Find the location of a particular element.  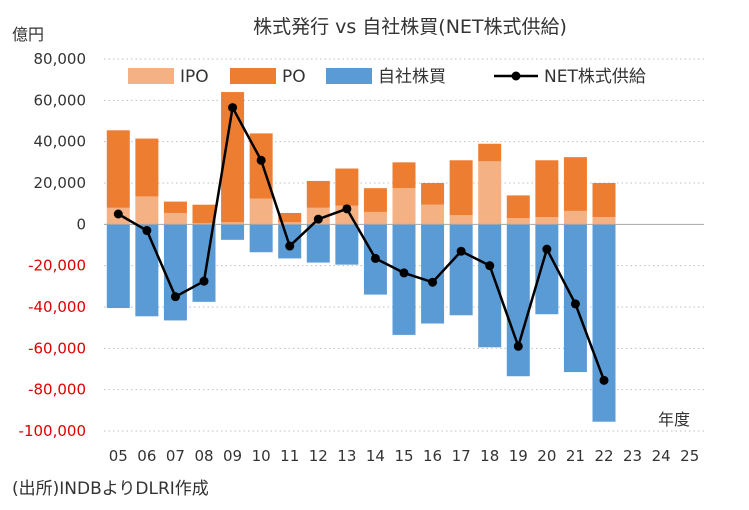

y-axis-label: 億円 is located at coordinates (28, 34).